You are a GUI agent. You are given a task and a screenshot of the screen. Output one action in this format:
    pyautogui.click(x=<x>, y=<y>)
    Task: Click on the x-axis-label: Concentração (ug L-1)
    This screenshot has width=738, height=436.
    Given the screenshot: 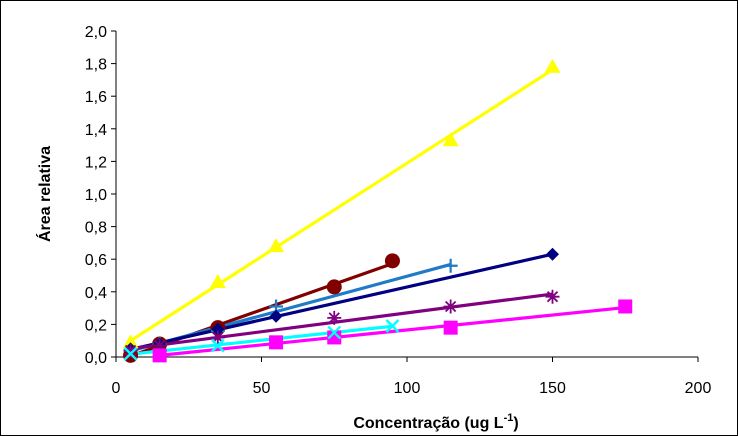 What is the action you would take?
    pyautogui.click(x=435, y=422)
    